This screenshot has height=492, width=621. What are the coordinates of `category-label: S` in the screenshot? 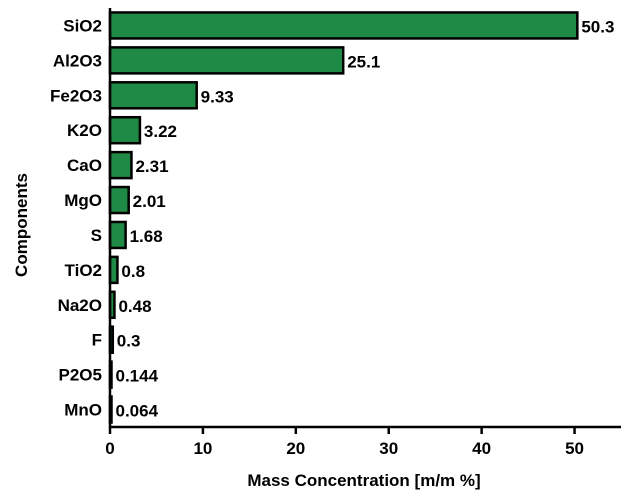 It's located at (96, 235).